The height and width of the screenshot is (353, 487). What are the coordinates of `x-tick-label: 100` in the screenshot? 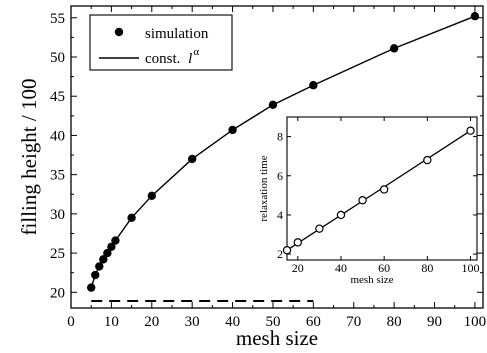 It's located at (475, 322).